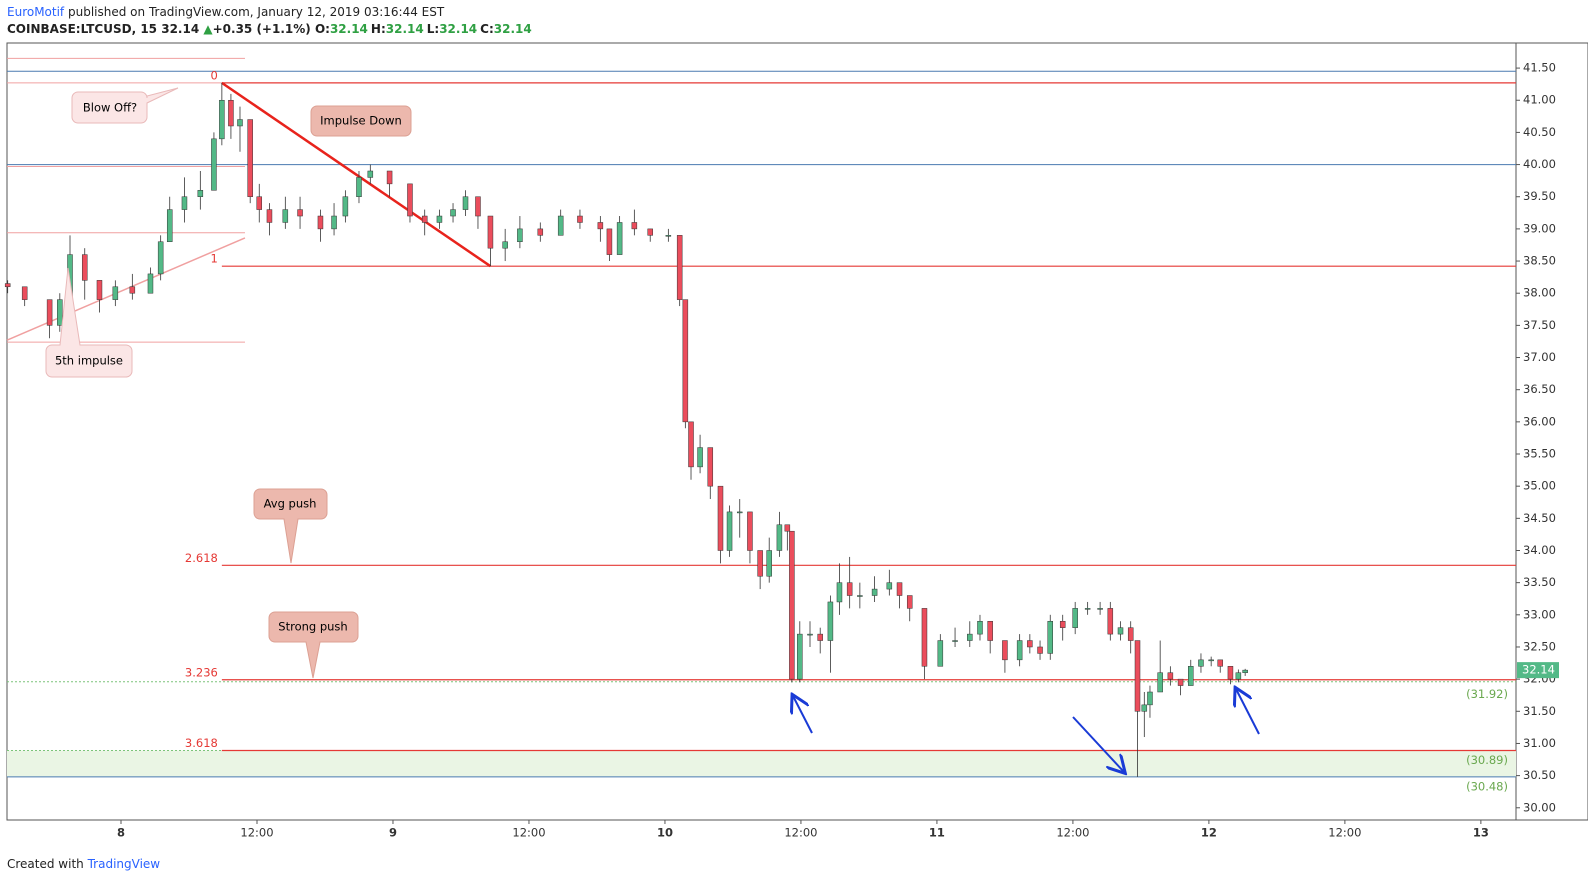 The height and width of the screenshot is (892, 1588). What do you see at coordinates (1539, 68) in the screenshot?
I see `y-tick-label: 41.50` at bounding box center [1539, 68].